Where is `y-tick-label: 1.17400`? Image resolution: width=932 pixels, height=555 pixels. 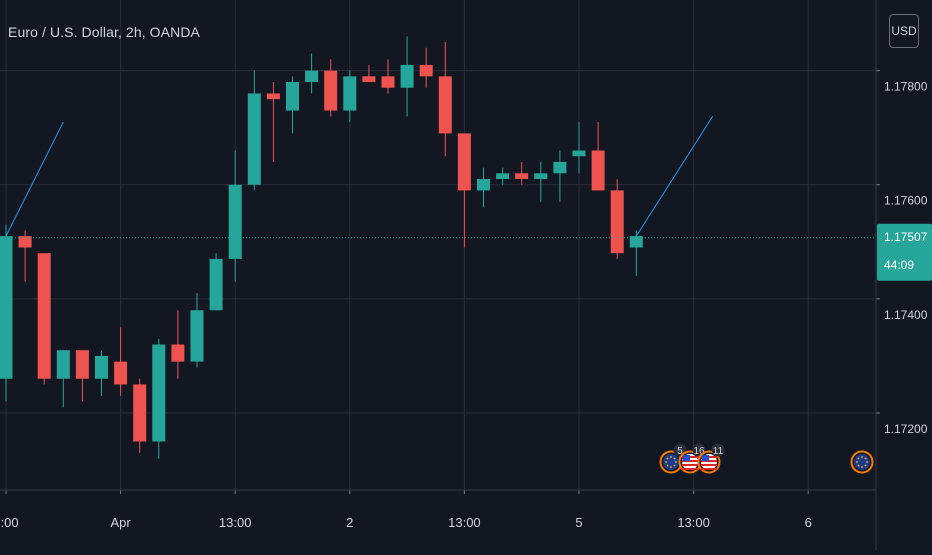
y-tick-label: 1.17400 is located at coordinates (906, 315).